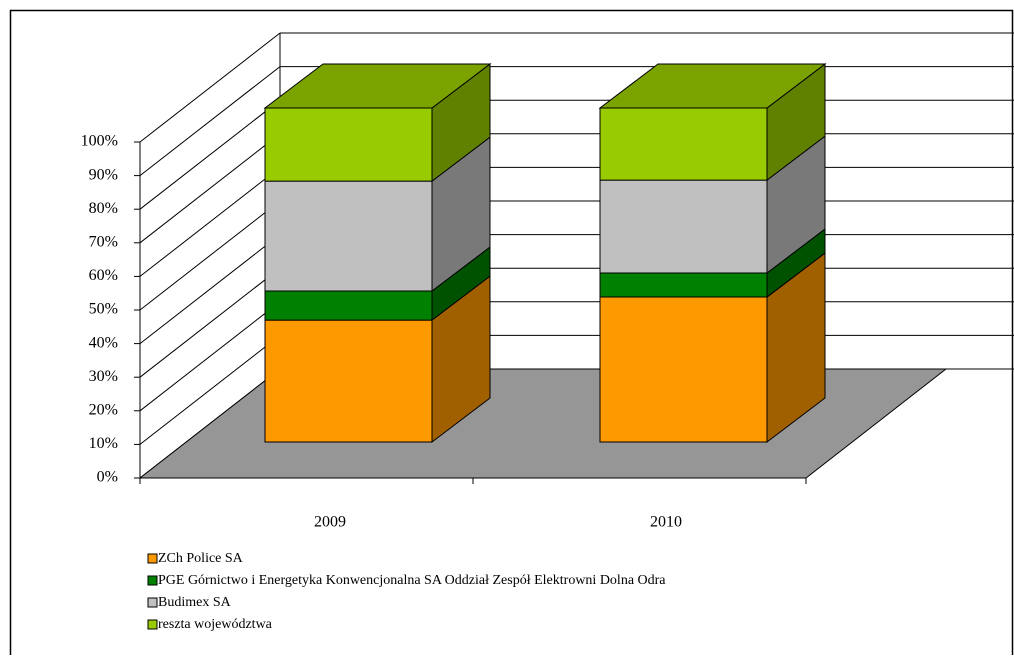 The image size is (1014, 660). What do you see at coordinates (666, 522) in the screenshot?
I see `x-tick-label: 2010` at bounding box center [666, 522].